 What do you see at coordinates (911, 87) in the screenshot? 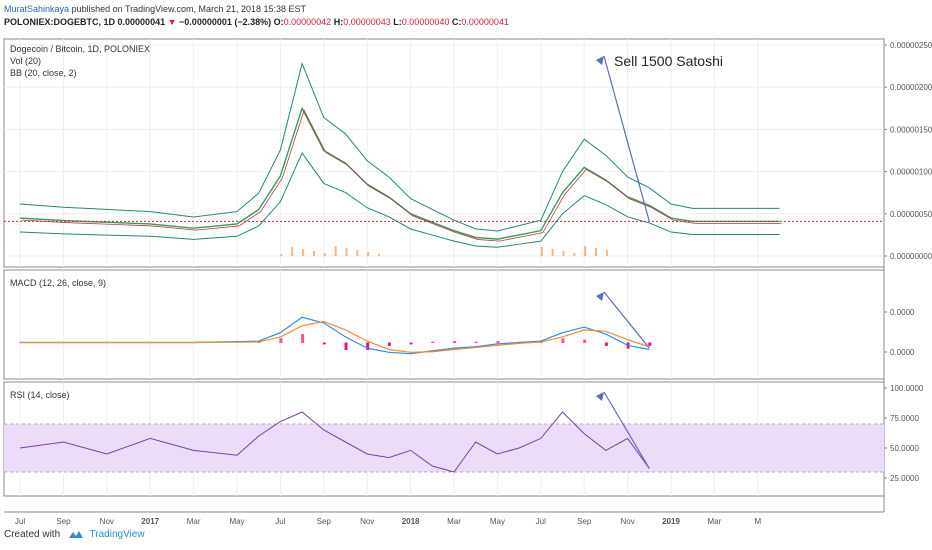
I see `y-tick-label: 0.00000200` at bounding box center [911, 87].